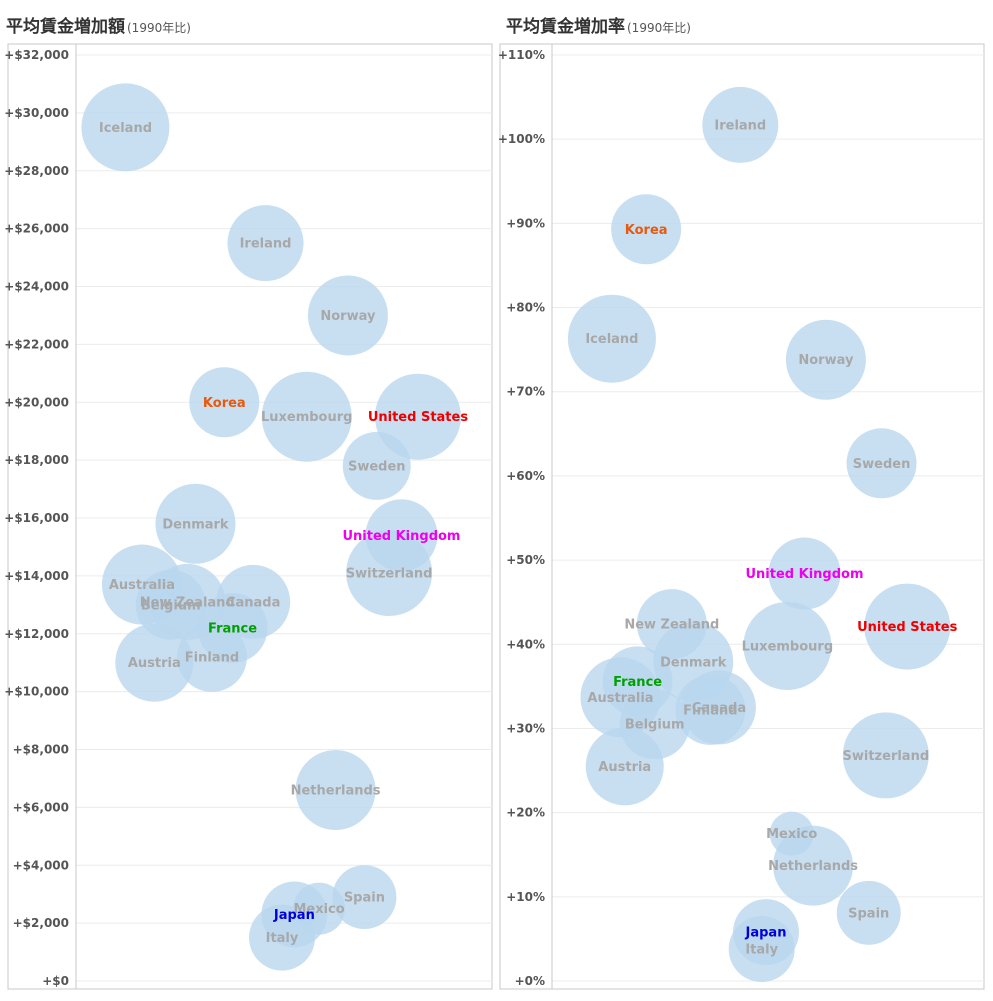 The width and height of the screenshot is (993, 1001). I want to click on bubble-label-japan: Japan, so click(766, 933).